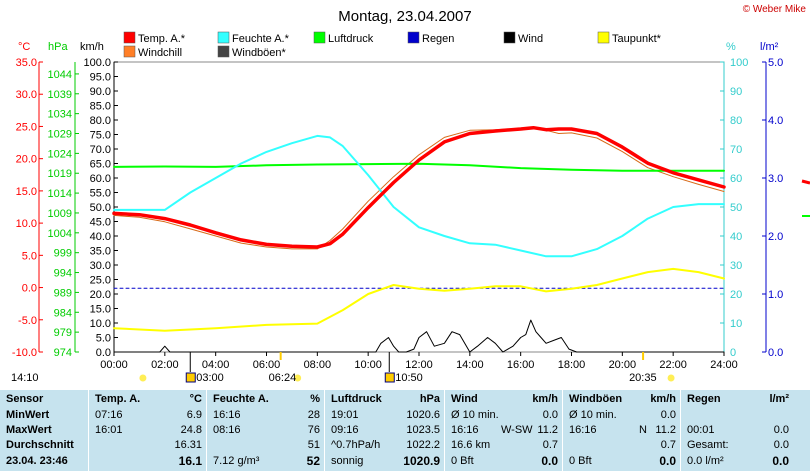  I want to click on legend-label-3: Regen, so click(438, 39).